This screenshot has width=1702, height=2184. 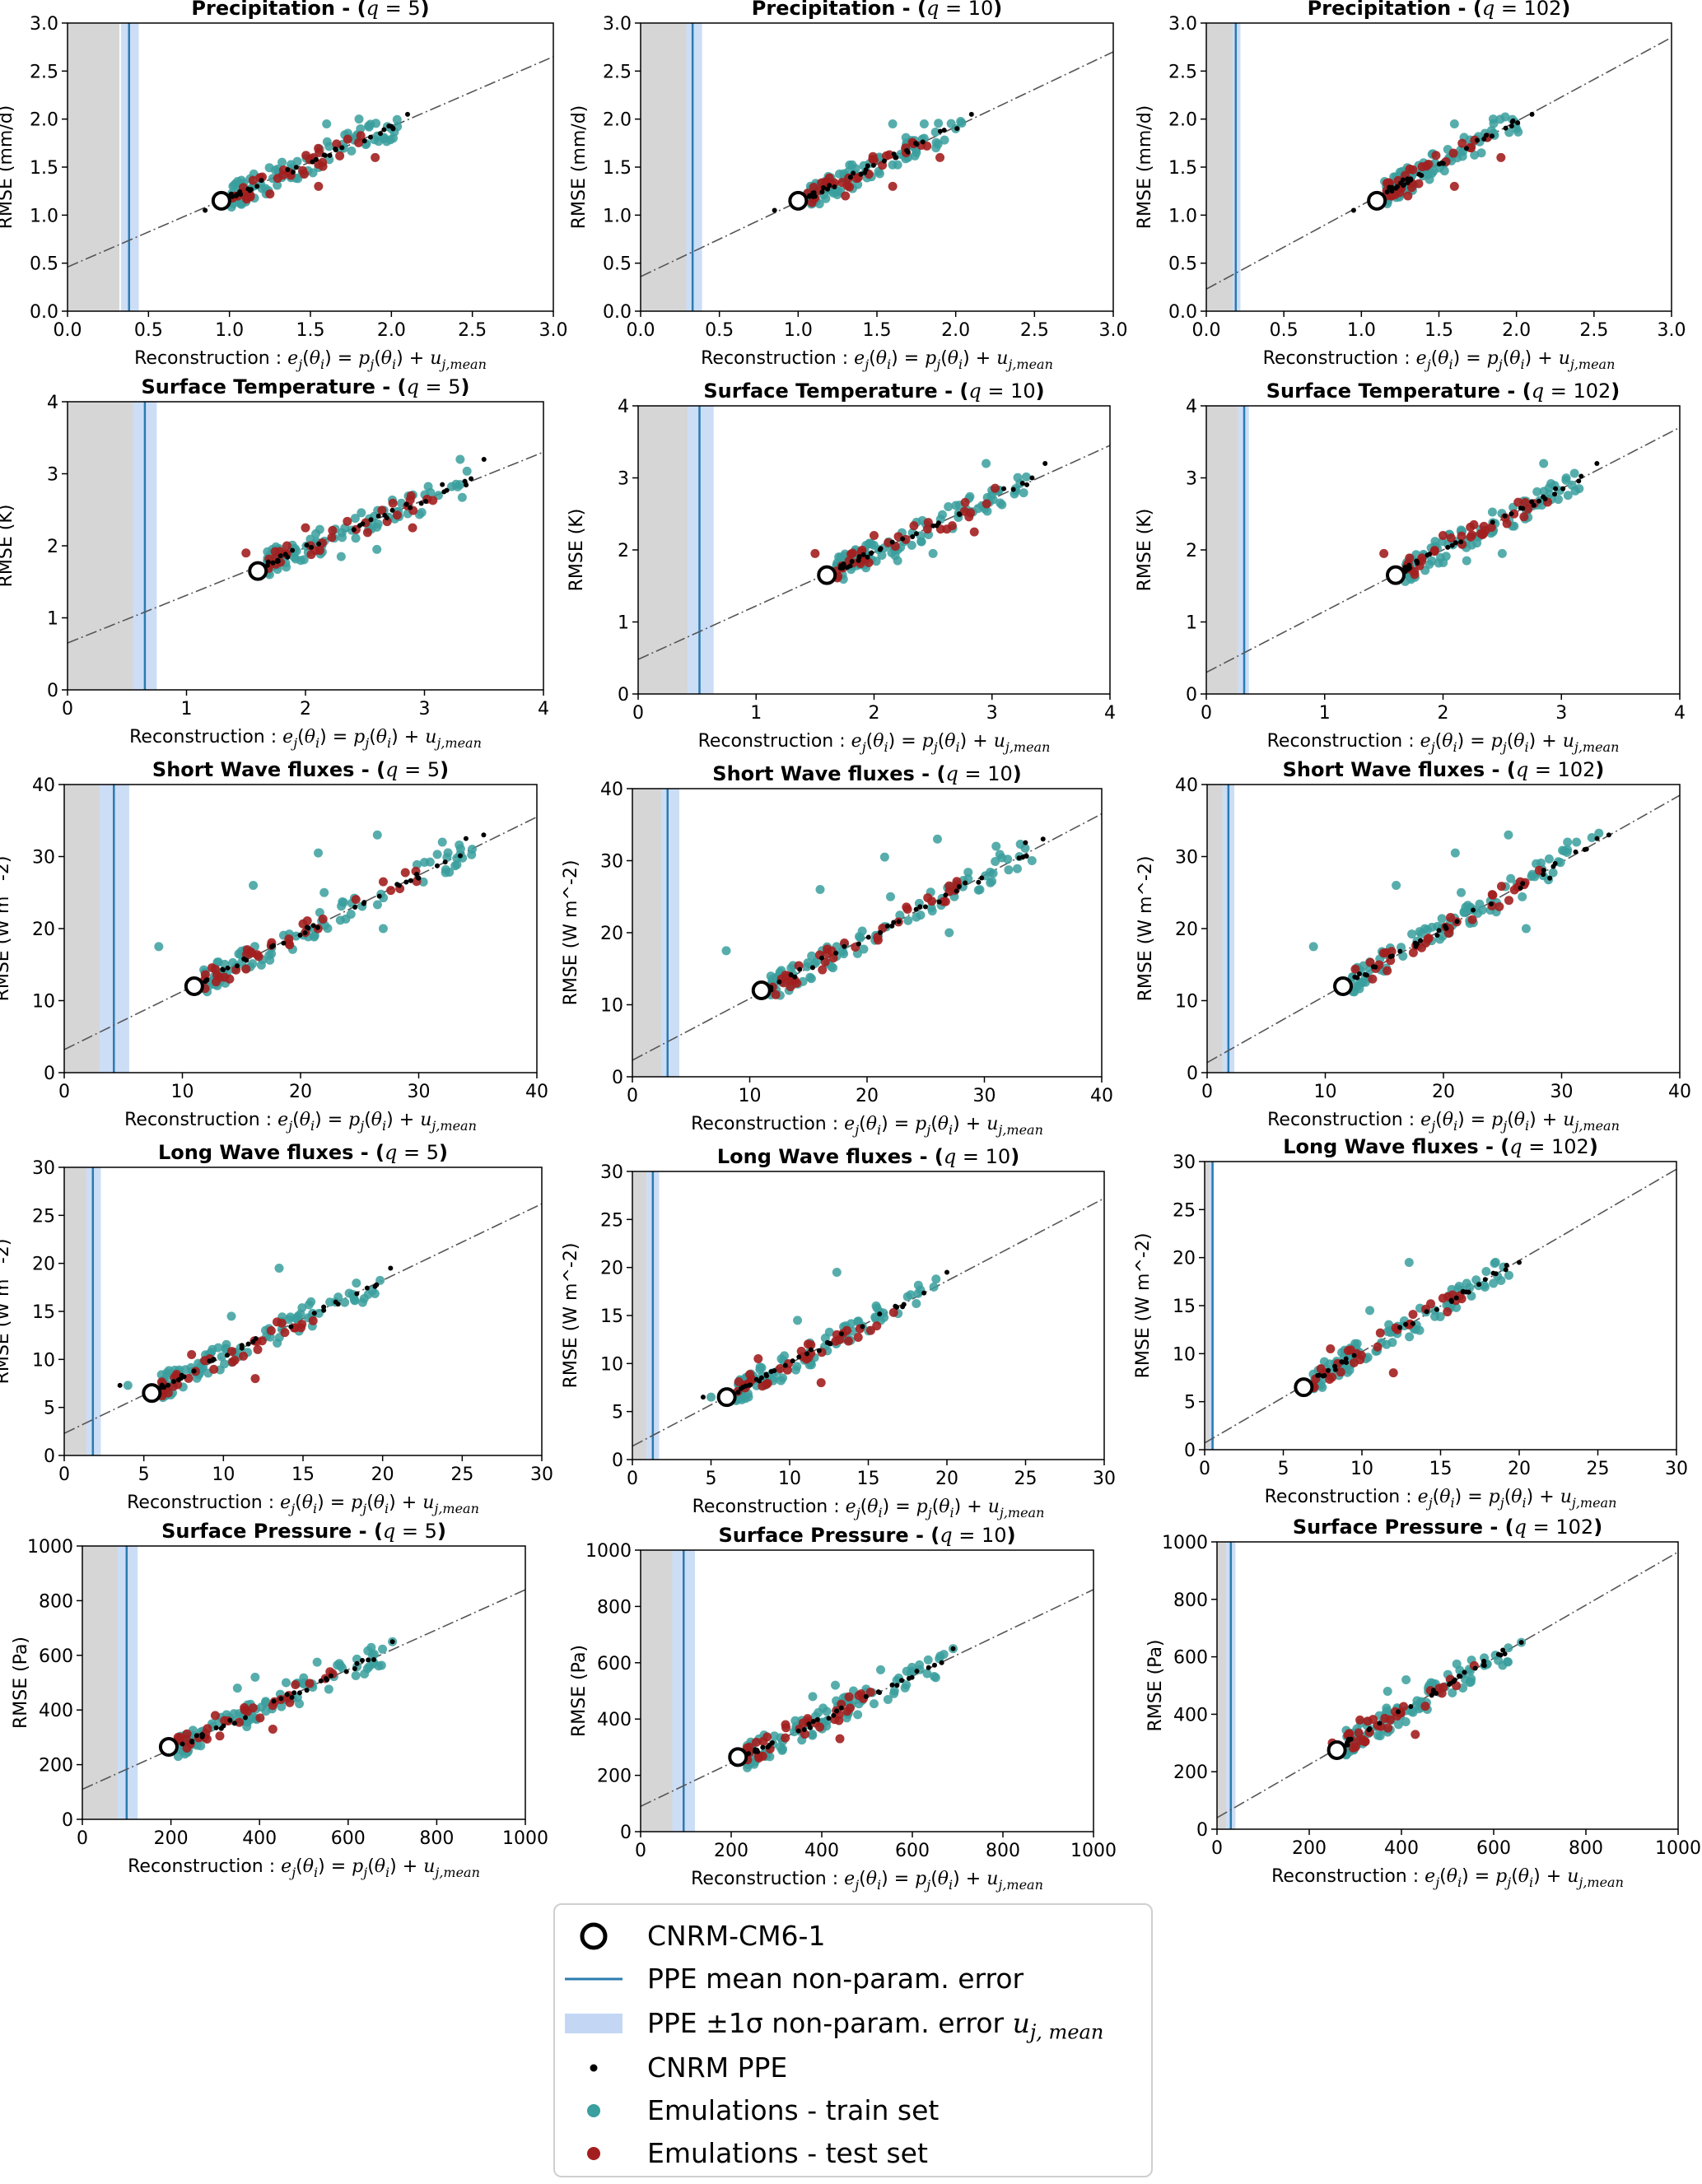 I want to click on plot-frame, so click(x=304, y=1682).